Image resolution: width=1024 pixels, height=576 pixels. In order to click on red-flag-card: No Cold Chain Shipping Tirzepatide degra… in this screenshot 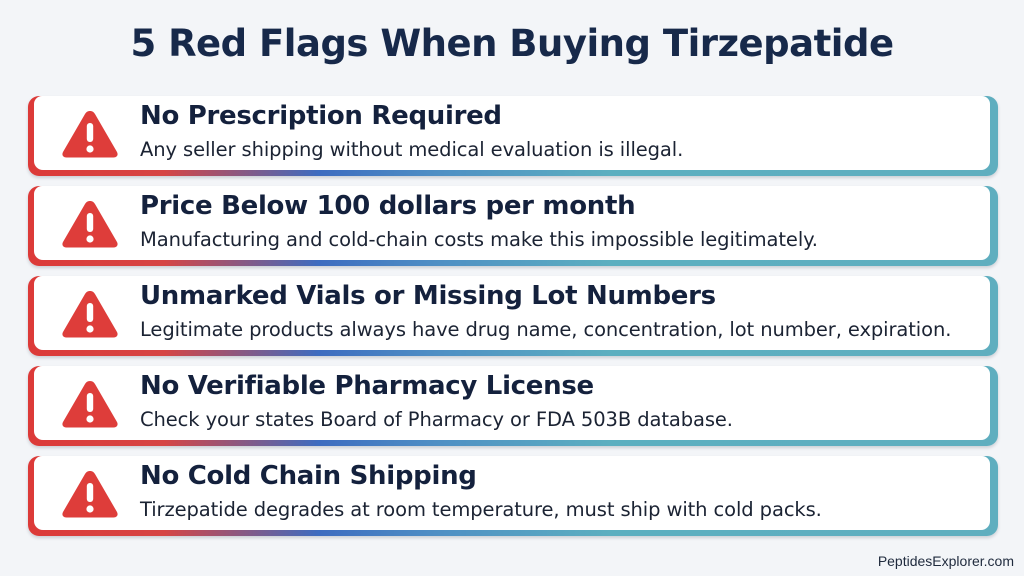, I will do `click(513, 496)`.